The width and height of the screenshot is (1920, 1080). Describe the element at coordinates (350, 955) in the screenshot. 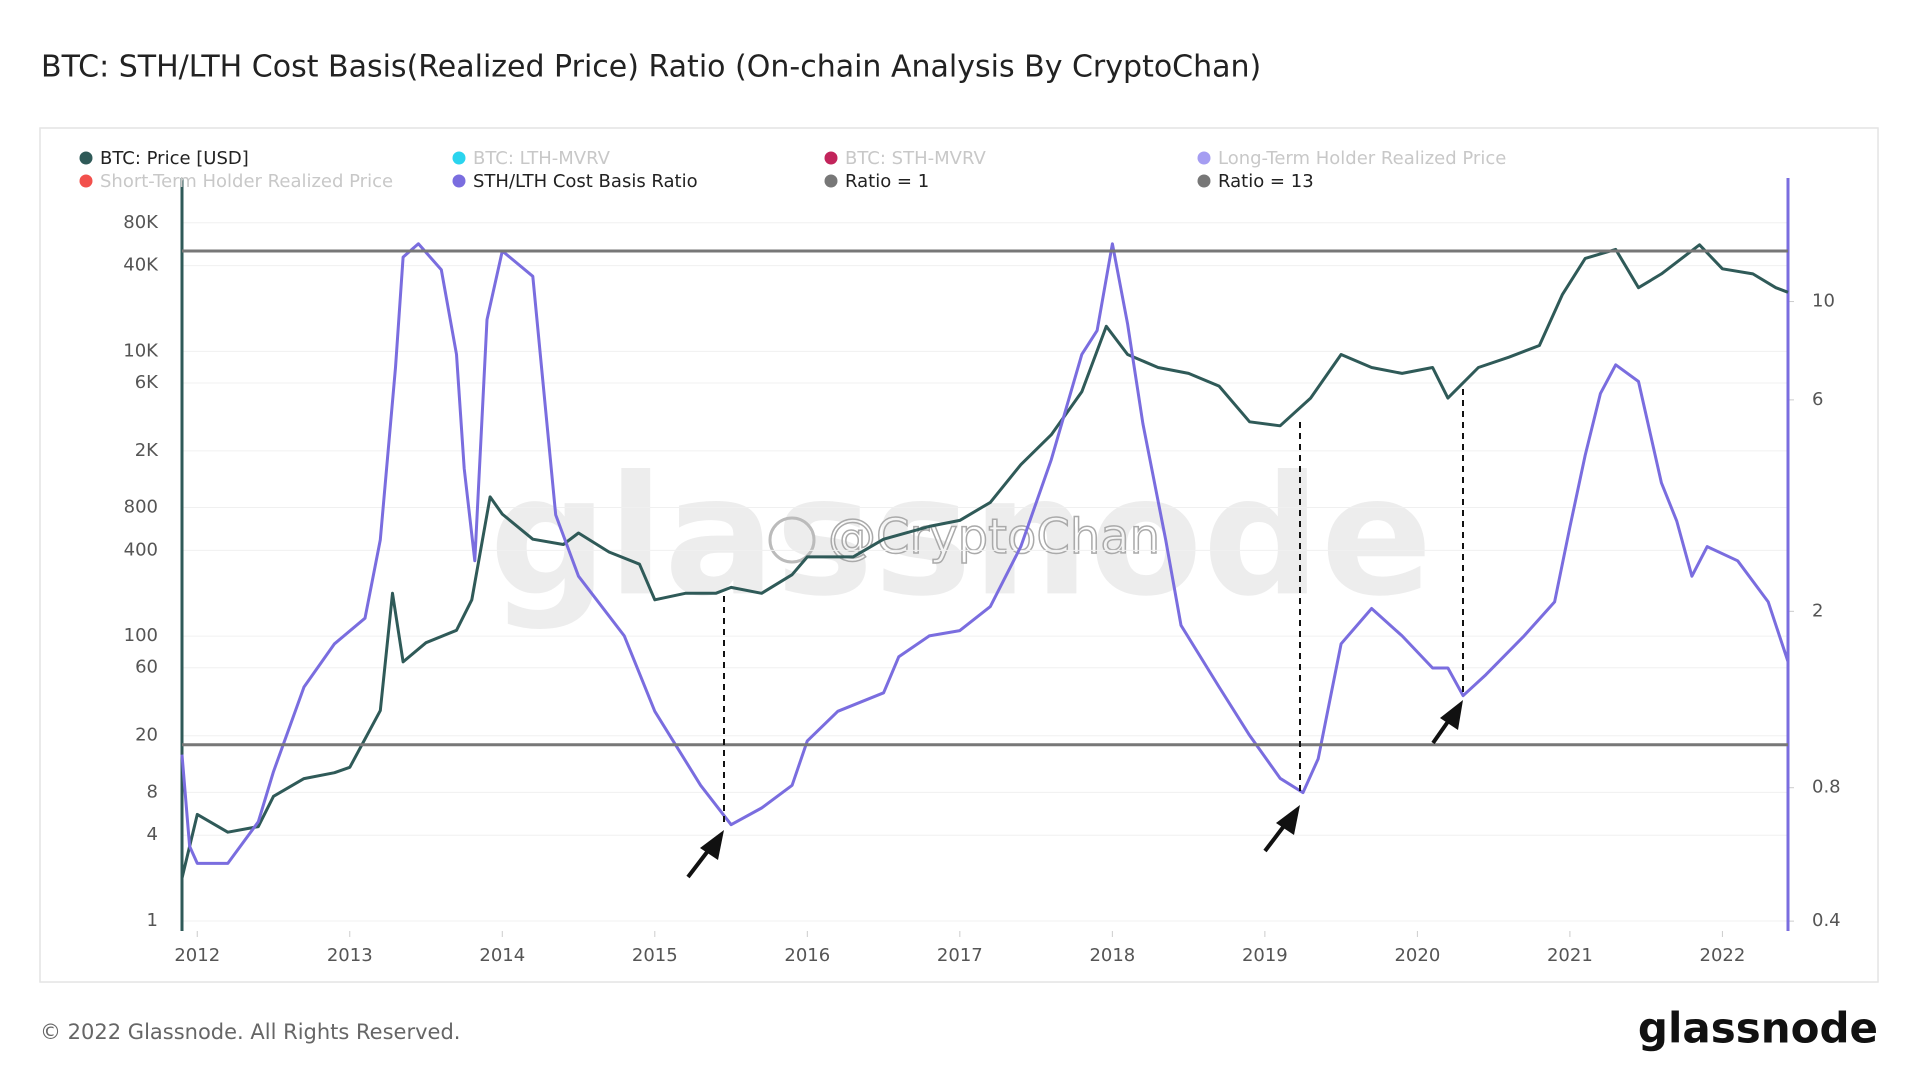

I see `x-tick-label: 2013` at that location.